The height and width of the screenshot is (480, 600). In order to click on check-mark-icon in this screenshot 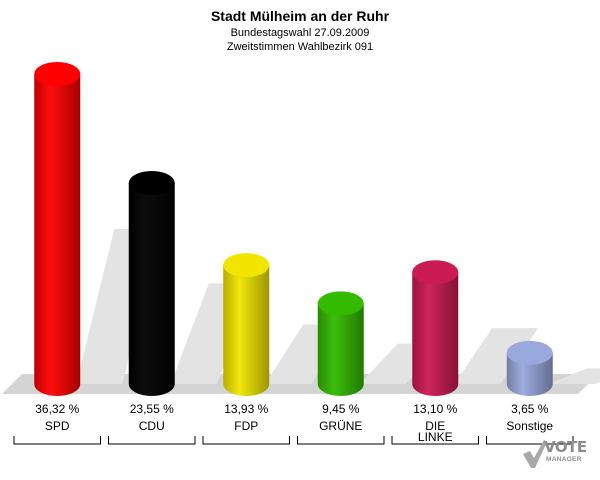, I will do `click(535, 454)`.